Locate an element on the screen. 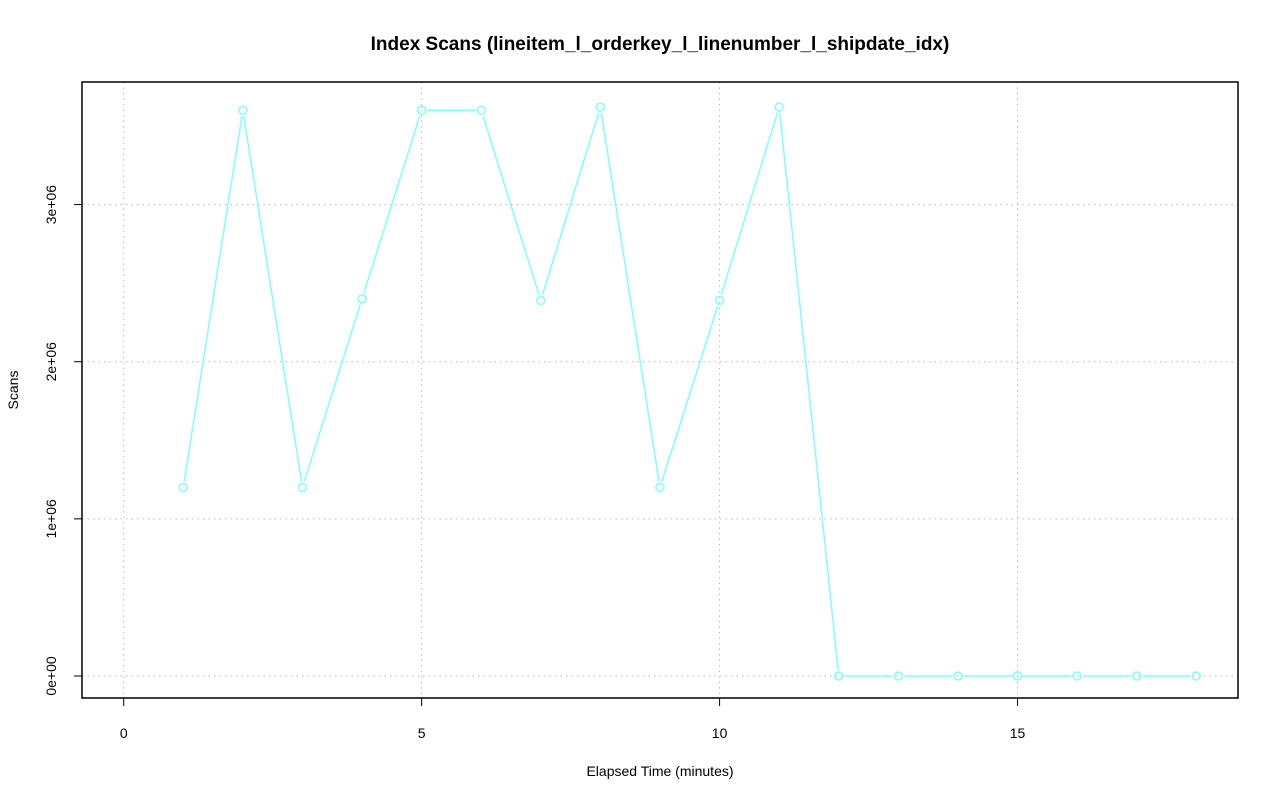 The width and height of the screenshot is (1280, 801). y-axis-label: Scans is located at coordinates (13, 390).